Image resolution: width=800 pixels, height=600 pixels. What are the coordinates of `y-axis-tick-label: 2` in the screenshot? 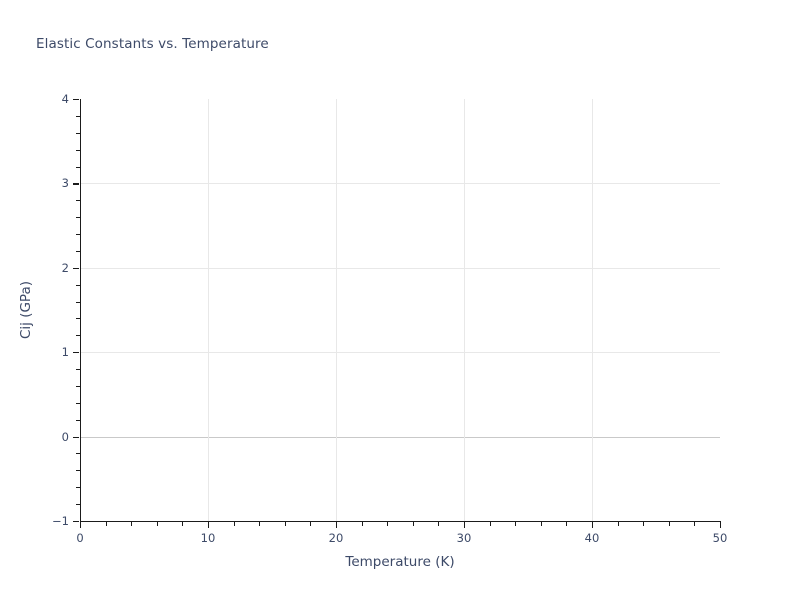 It's located at (65, 267).